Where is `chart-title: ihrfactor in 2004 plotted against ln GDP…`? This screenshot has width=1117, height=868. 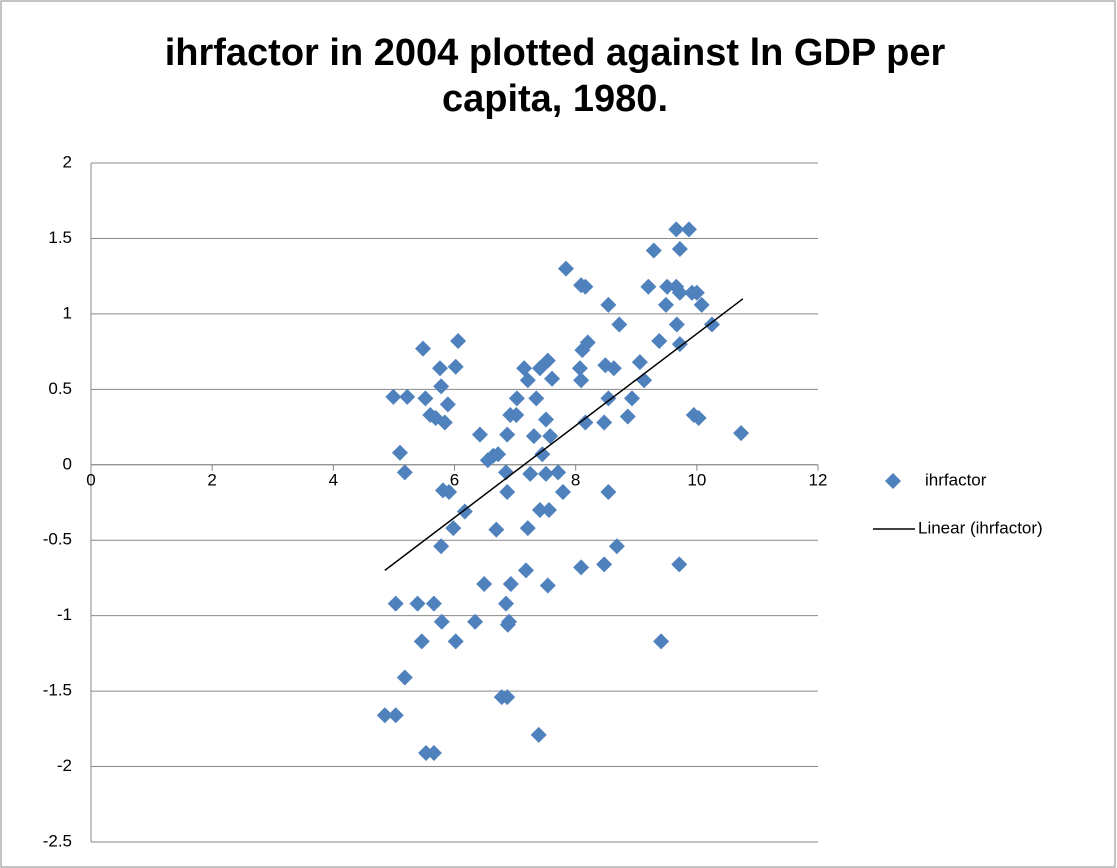
chart-title: ihrfactor in 2004 plotted against ln GDP… is located at coordinates (555, 76).